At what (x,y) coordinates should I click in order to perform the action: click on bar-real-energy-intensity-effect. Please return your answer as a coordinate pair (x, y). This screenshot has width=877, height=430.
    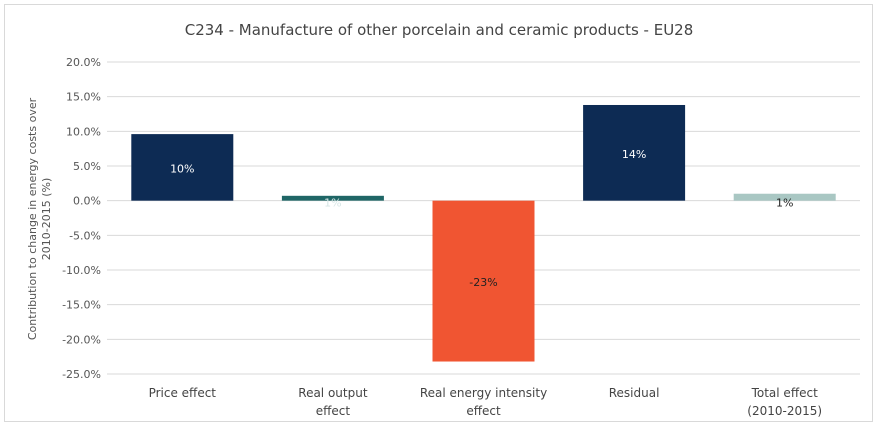
    Looking at the image, I should click on (483, 281).